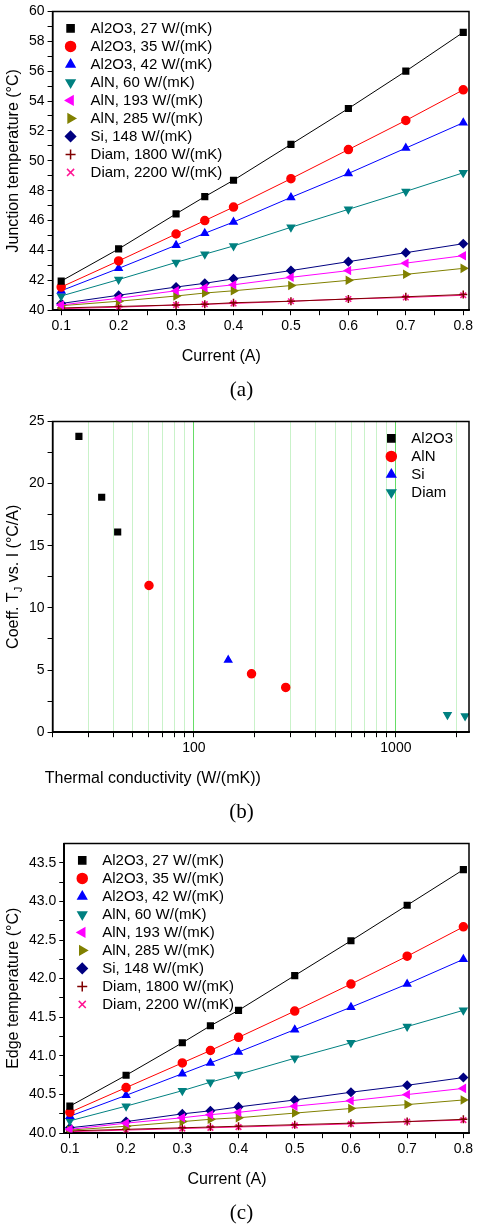  Describe the element at coordinates (43, 1093) in the screenshot. I see `y-tick-label: 40.5` at that location.